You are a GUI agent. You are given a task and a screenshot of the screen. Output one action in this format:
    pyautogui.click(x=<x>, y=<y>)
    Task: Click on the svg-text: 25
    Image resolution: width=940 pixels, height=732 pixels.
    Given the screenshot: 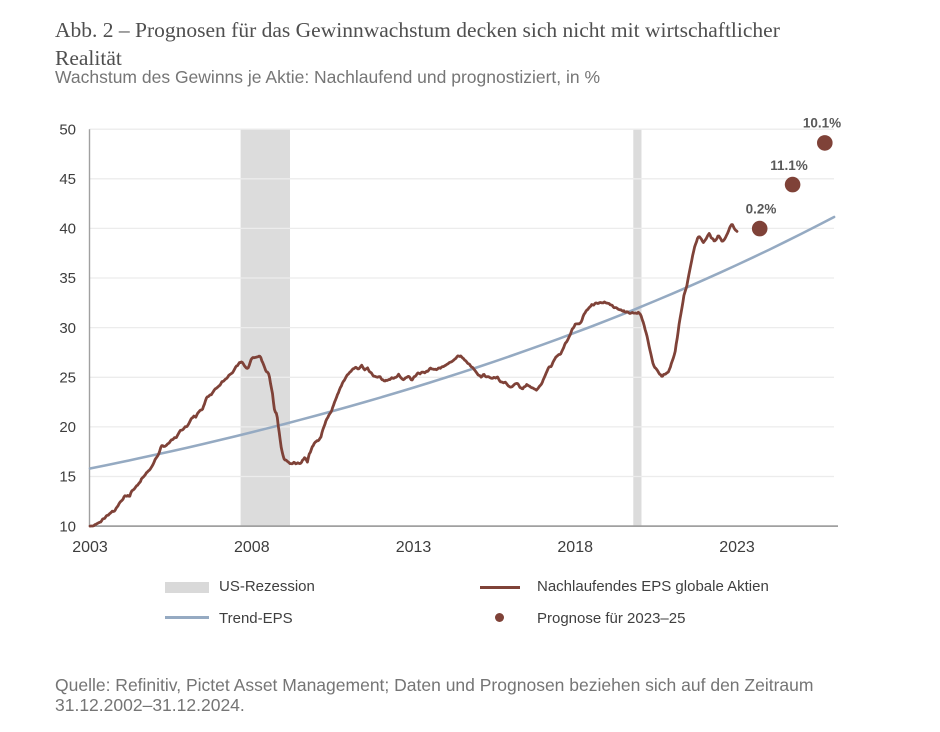 What is the action you would take?
    pyautogui.click(x=67, y=378)
    